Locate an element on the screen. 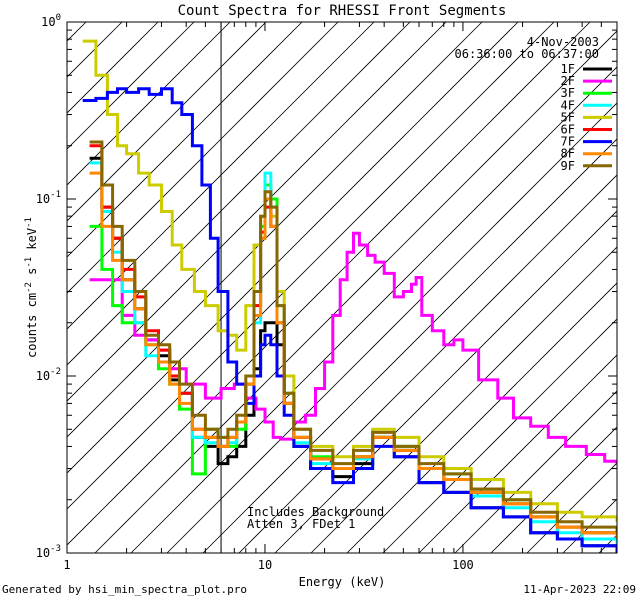  footer-generated-text: Generated by hsi_min_spectra_plot.pro is located at coordinates (125, 589).